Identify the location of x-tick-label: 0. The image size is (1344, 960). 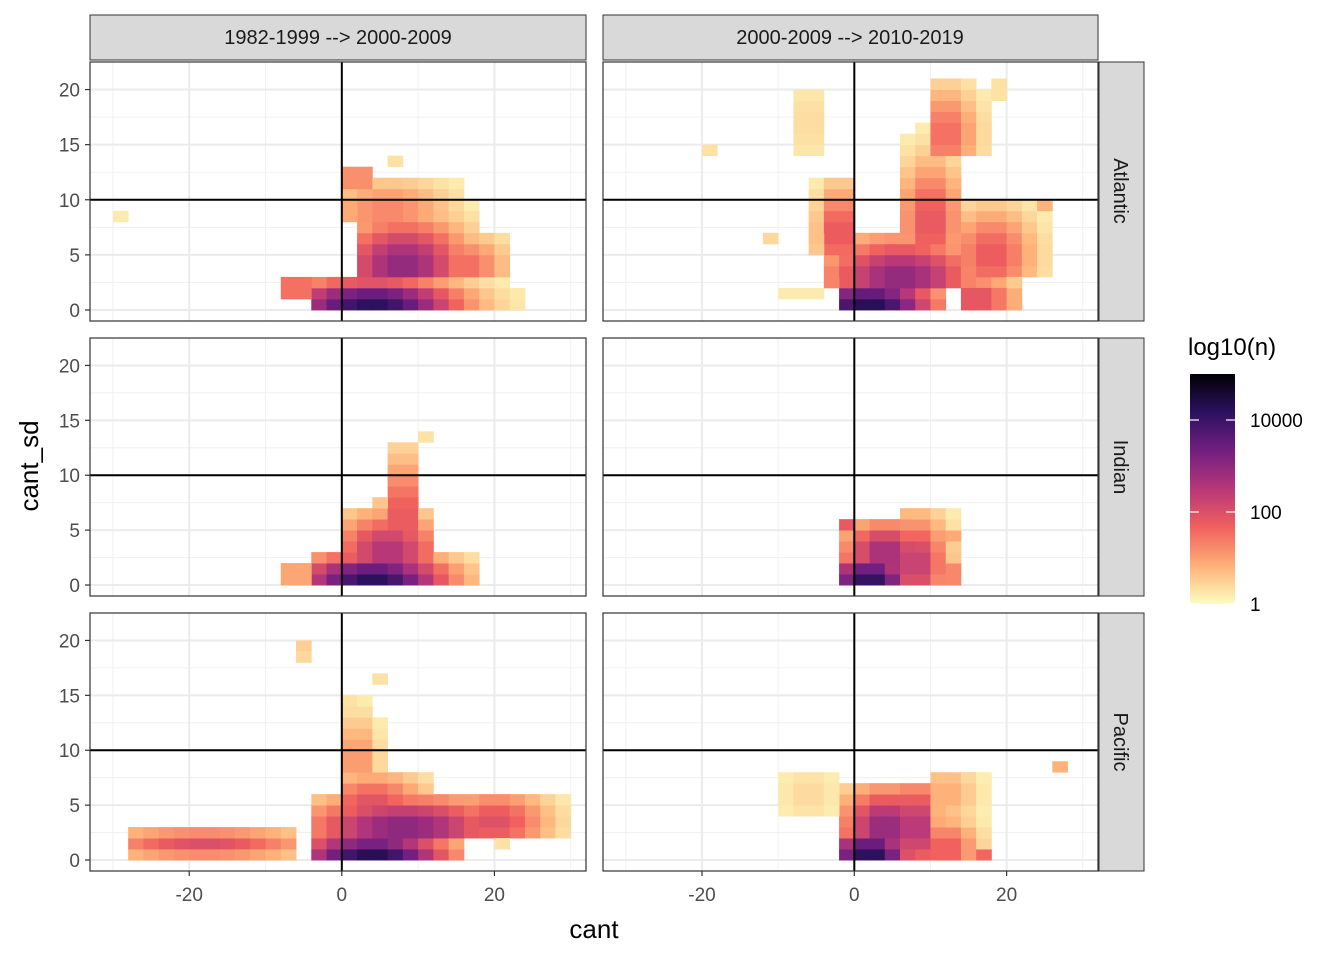
(854, 895).